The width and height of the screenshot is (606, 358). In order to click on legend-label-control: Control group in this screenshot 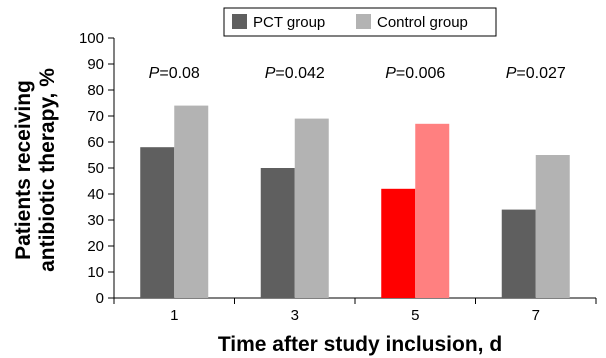, I will do `click(422, 22)`.